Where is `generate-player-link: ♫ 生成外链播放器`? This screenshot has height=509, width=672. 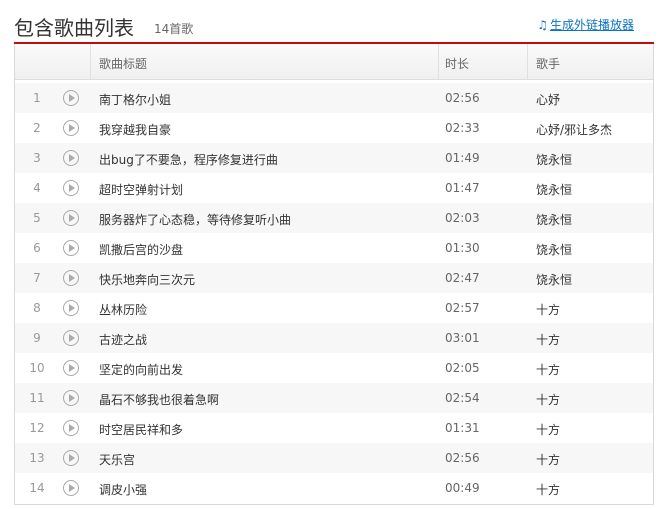 generate-player-link: ♫ 生成外链播放器 is located at coordinates (585, 24).